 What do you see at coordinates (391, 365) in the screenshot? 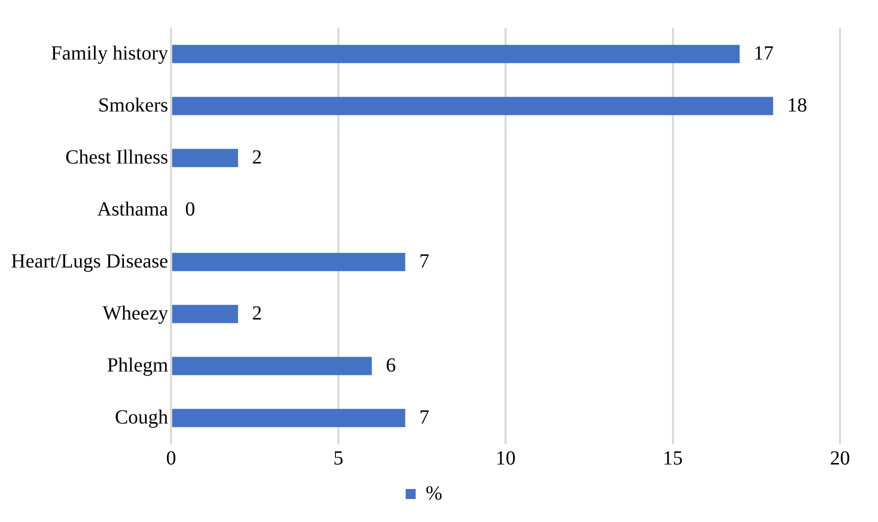
I see `data-label: 6` at bounding box center [391, 365].